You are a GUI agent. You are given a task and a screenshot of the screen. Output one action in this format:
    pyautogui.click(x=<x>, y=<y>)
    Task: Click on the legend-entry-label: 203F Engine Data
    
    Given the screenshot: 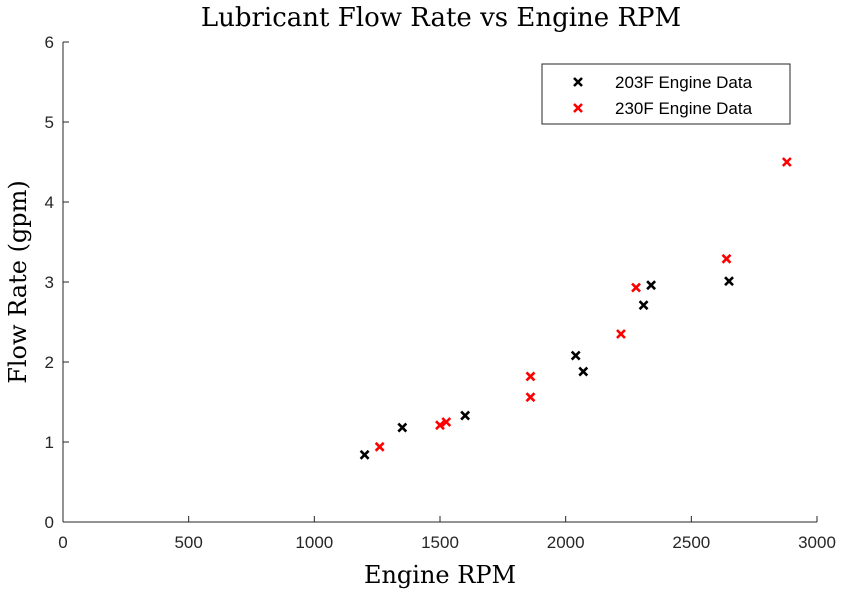 What is the action you would take?
    pyautogui.click(x=684, y=82)
    